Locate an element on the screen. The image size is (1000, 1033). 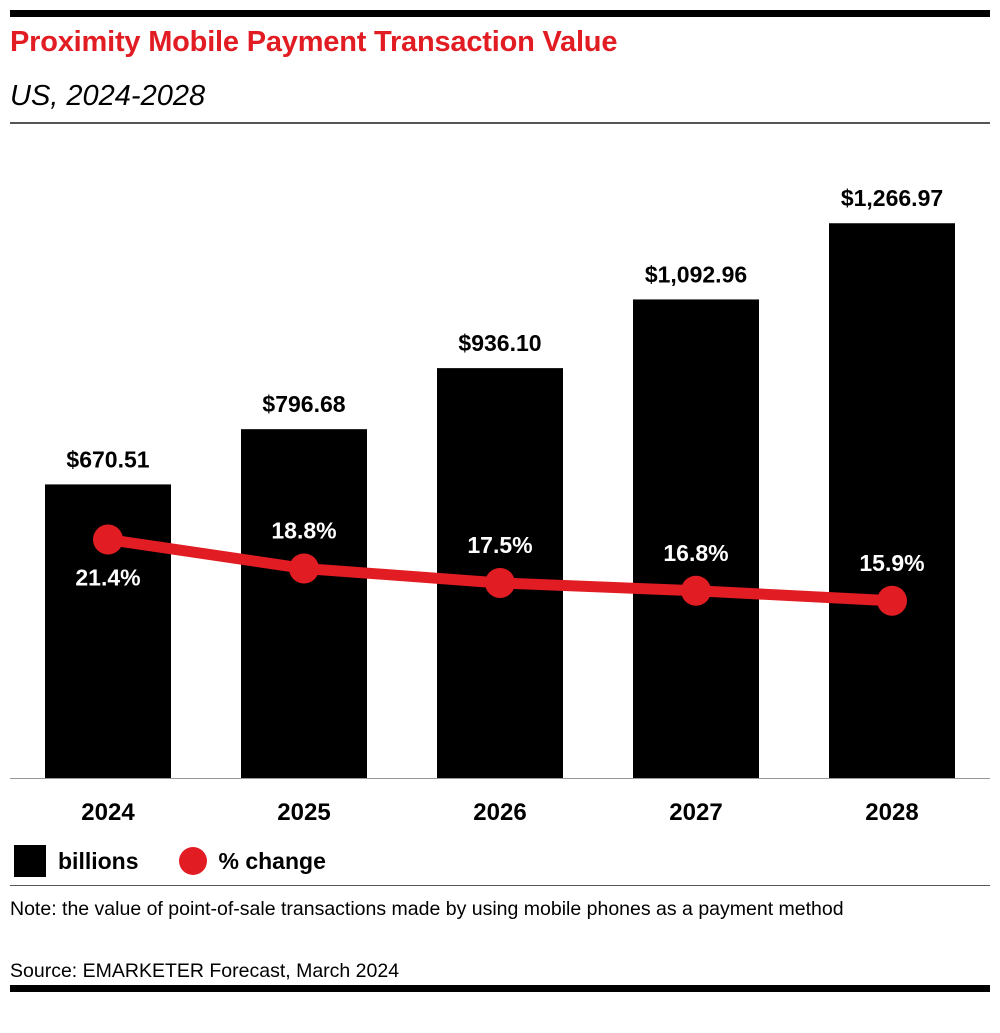
line-point-2024 is located at coordinates (108, 539).